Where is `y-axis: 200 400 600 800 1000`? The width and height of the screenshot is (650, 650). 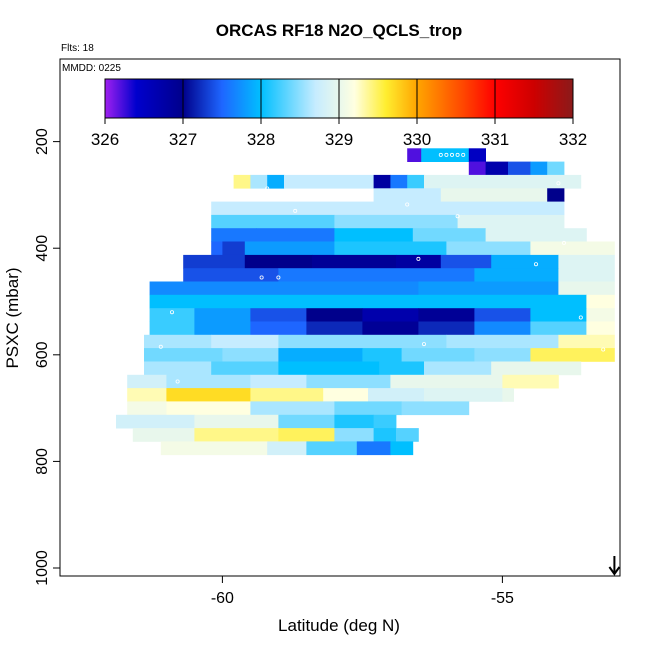 y-axis: 200 400 600 800 1000 is located at coordinates (47, 357).